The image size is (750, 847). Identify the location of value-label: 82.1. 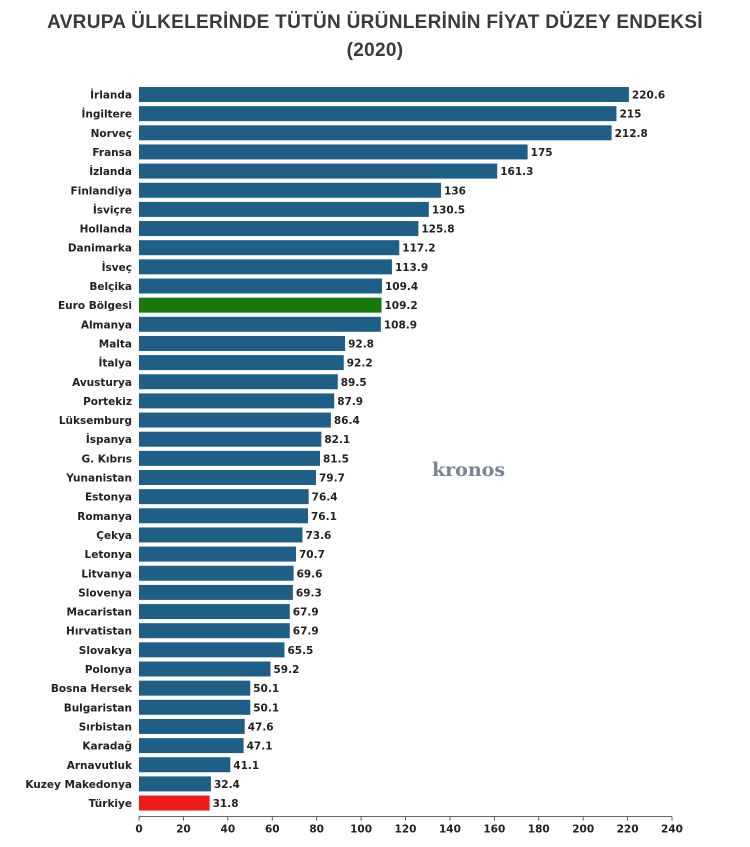
(337, 440).